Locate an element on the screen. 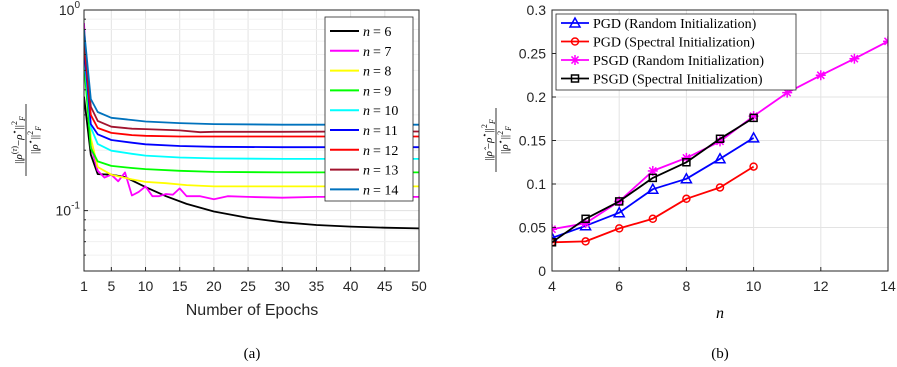  chart-a-legend-value: = 12 is located at coordinates (385, 151).